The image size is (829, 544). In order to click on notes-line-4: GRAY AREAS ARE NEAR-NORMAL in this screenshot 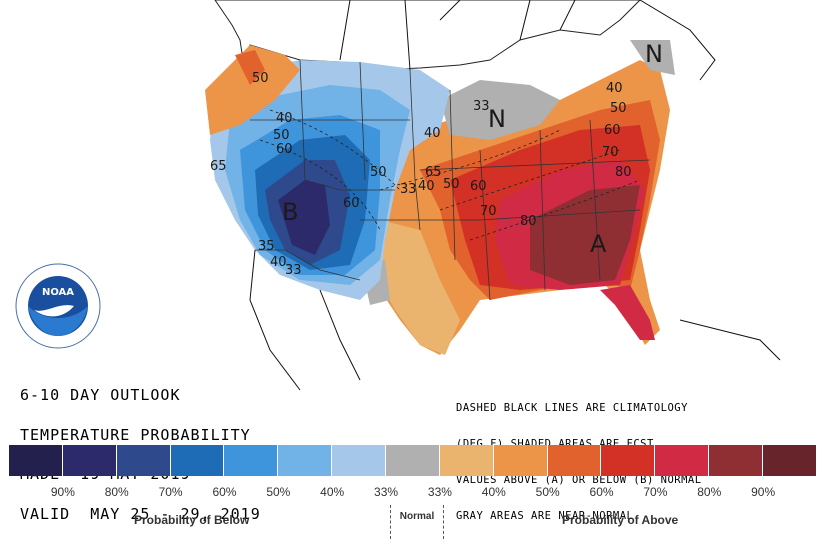, I will do `click(545, 516)`.